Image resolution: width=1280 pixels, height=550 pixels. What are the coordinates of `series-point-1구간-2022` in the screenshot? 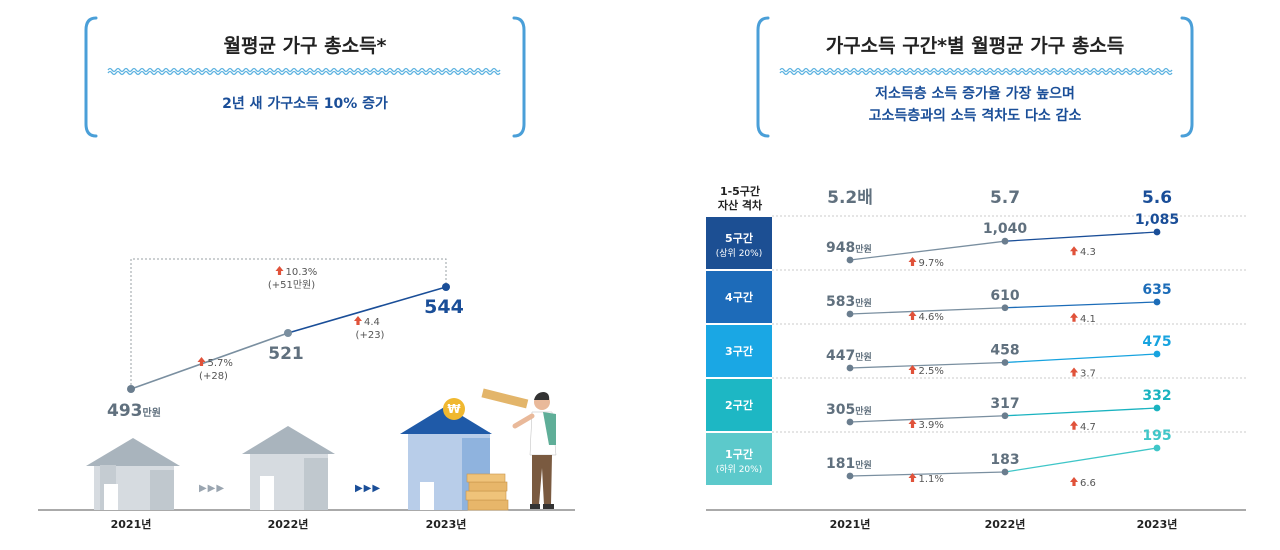 It's located at (1005, 472).